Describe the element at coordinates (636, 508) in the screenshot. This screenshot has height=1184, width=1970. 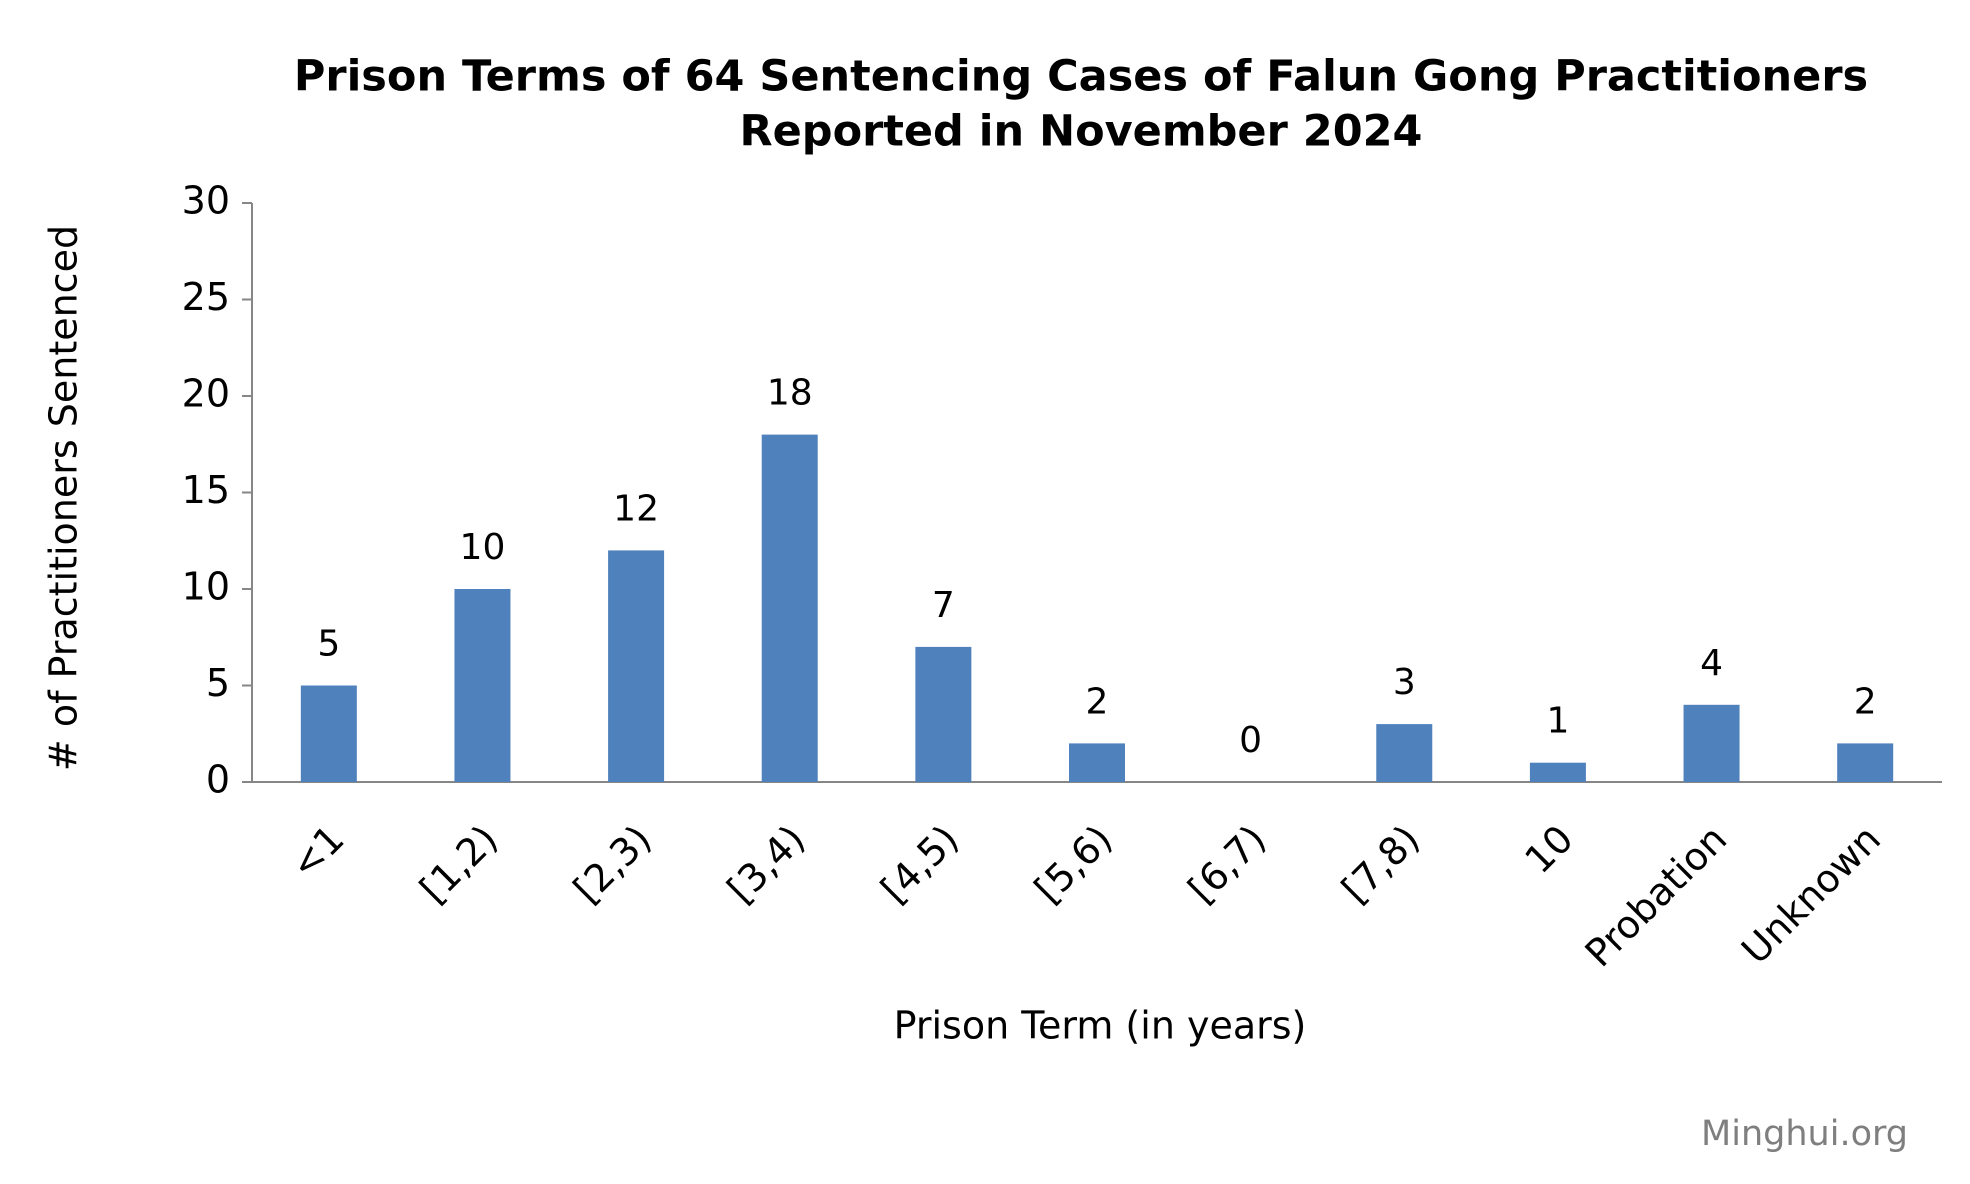
I see `data-label: 12` at that location.